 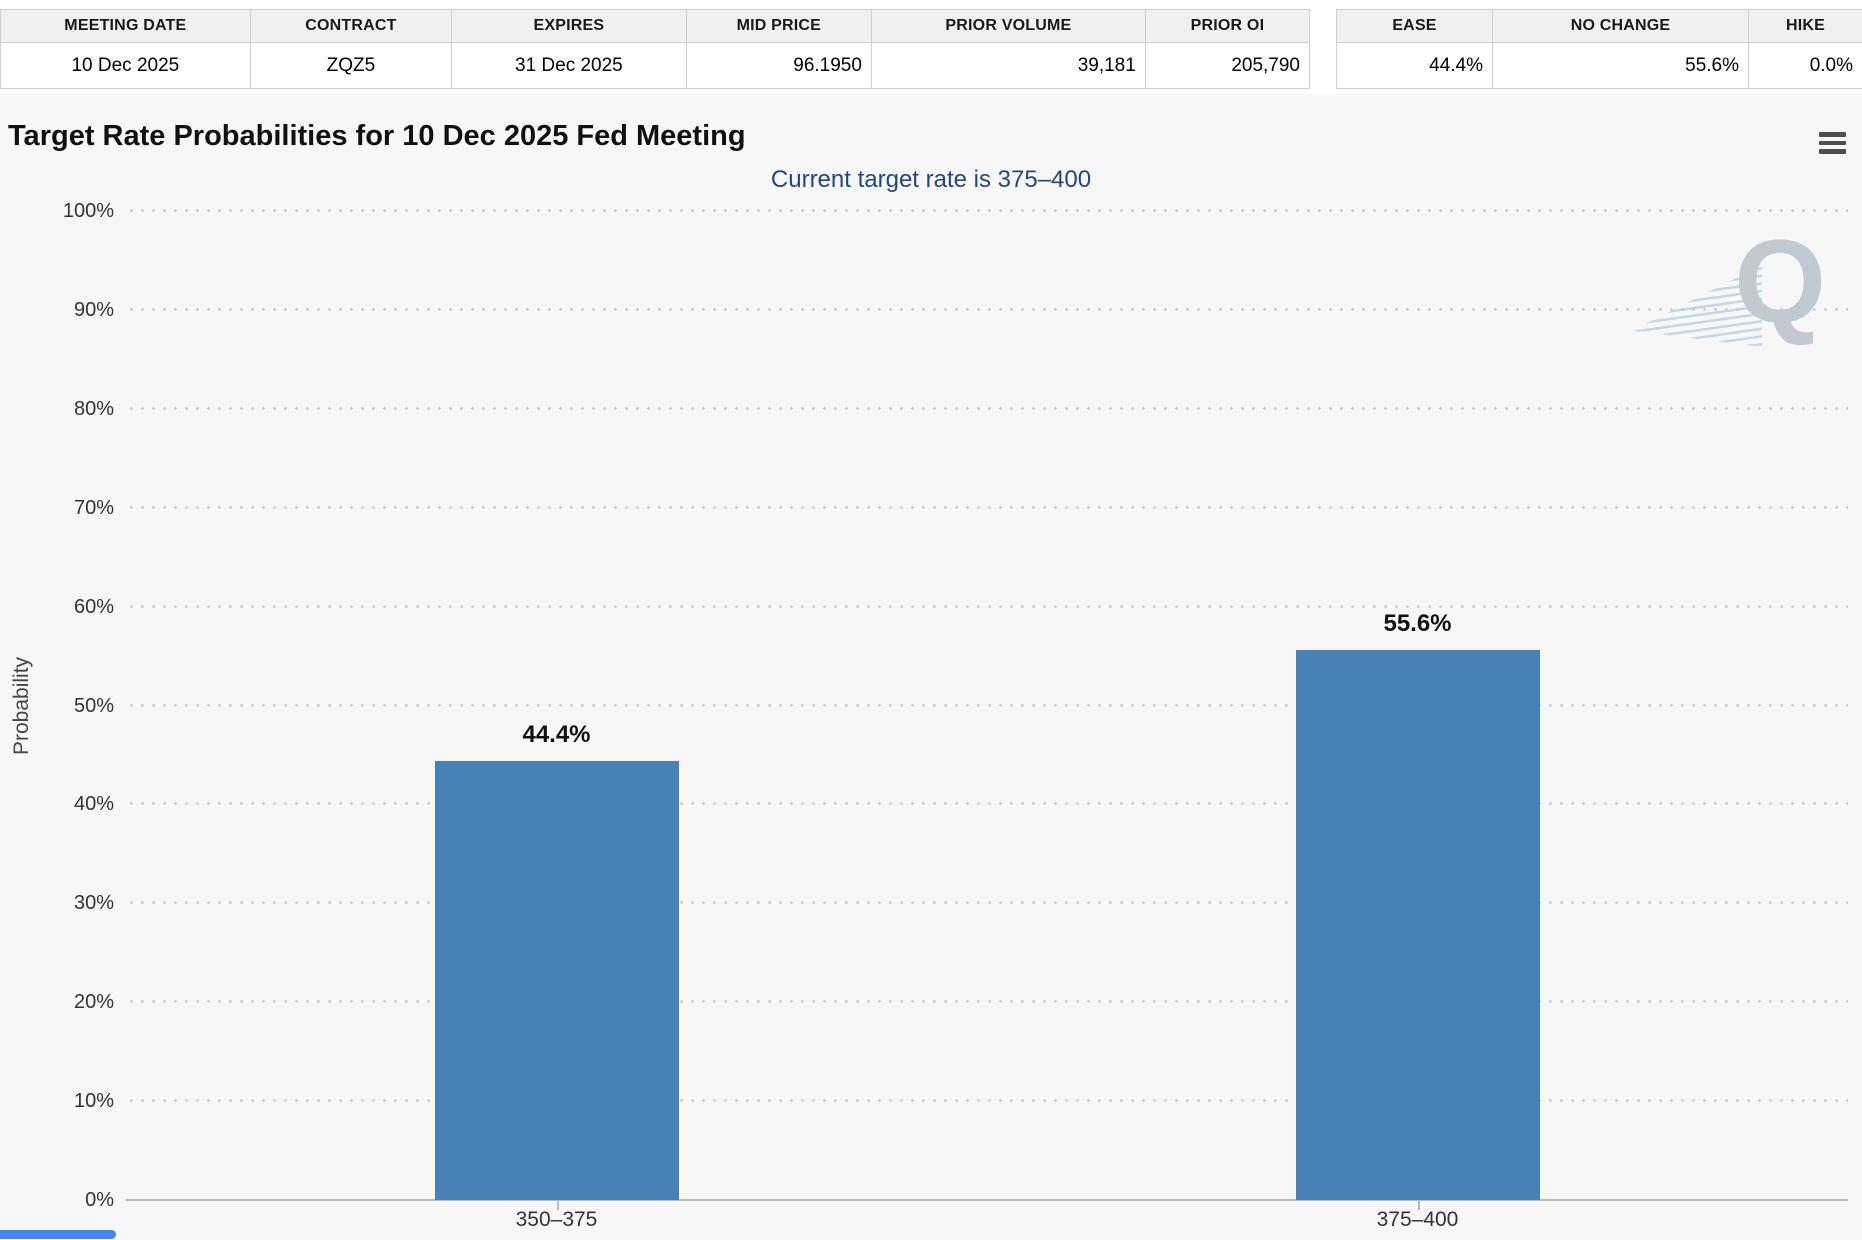 What do you see at coordinates (569, 26) in the screenshot?
I see `column-header-expires: EXPIRES` at bounding box center [569, 26].